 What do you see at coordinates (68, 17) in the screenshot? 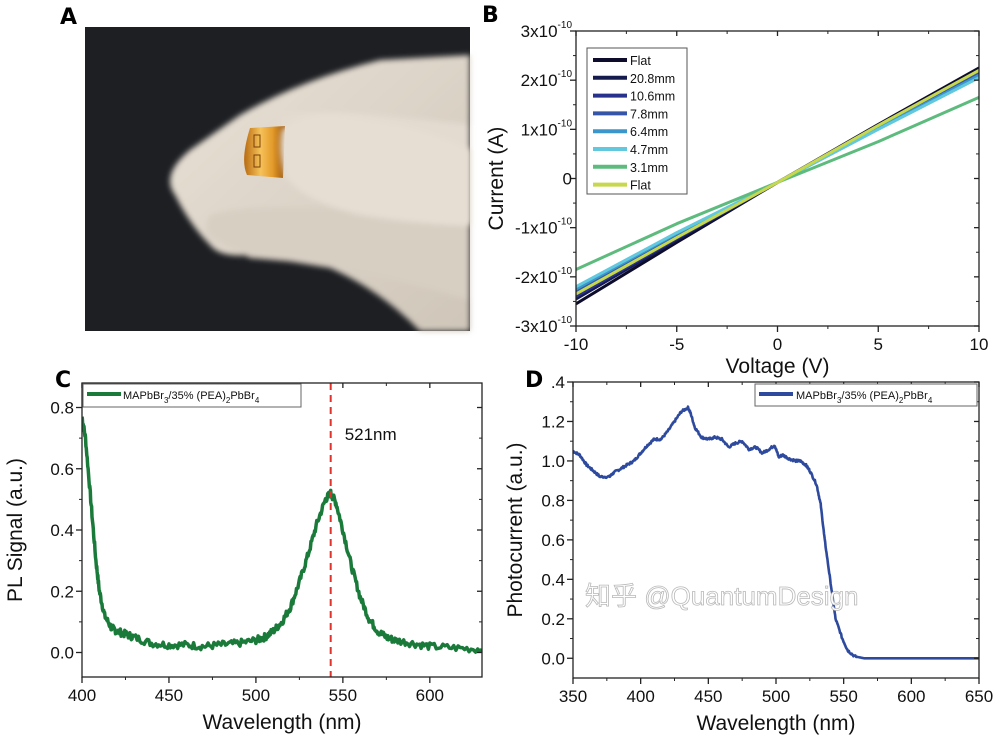
I see `panel-letter-a: A` at bounding box center [68, 17].